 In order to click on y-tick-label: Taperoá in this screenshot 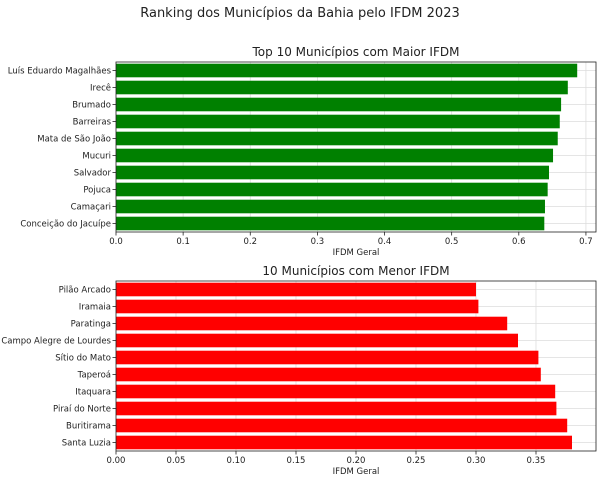, I will do `click(94, 376)`.